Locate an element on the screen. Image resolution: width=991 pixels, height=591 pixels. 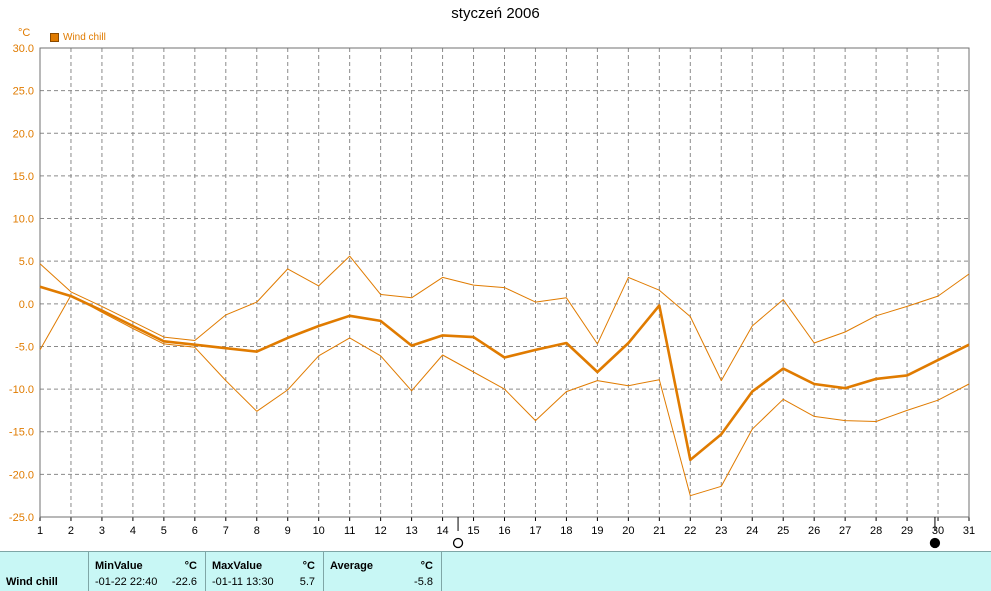
min-value: -22.6 is located at coordinates (184, 582).